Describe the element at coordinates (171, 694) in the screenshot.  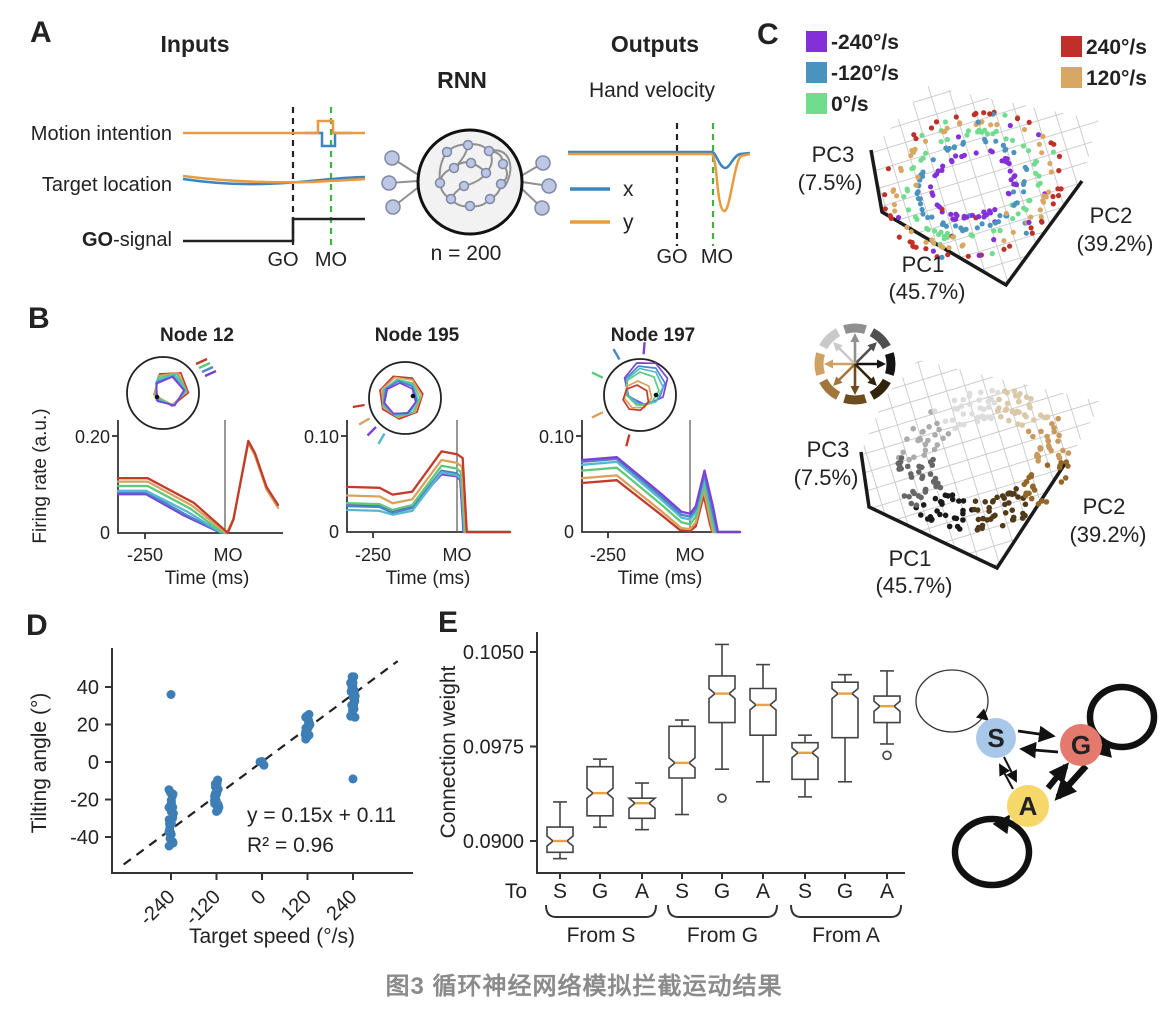
I see `scatter-outlier-dot` at that location.